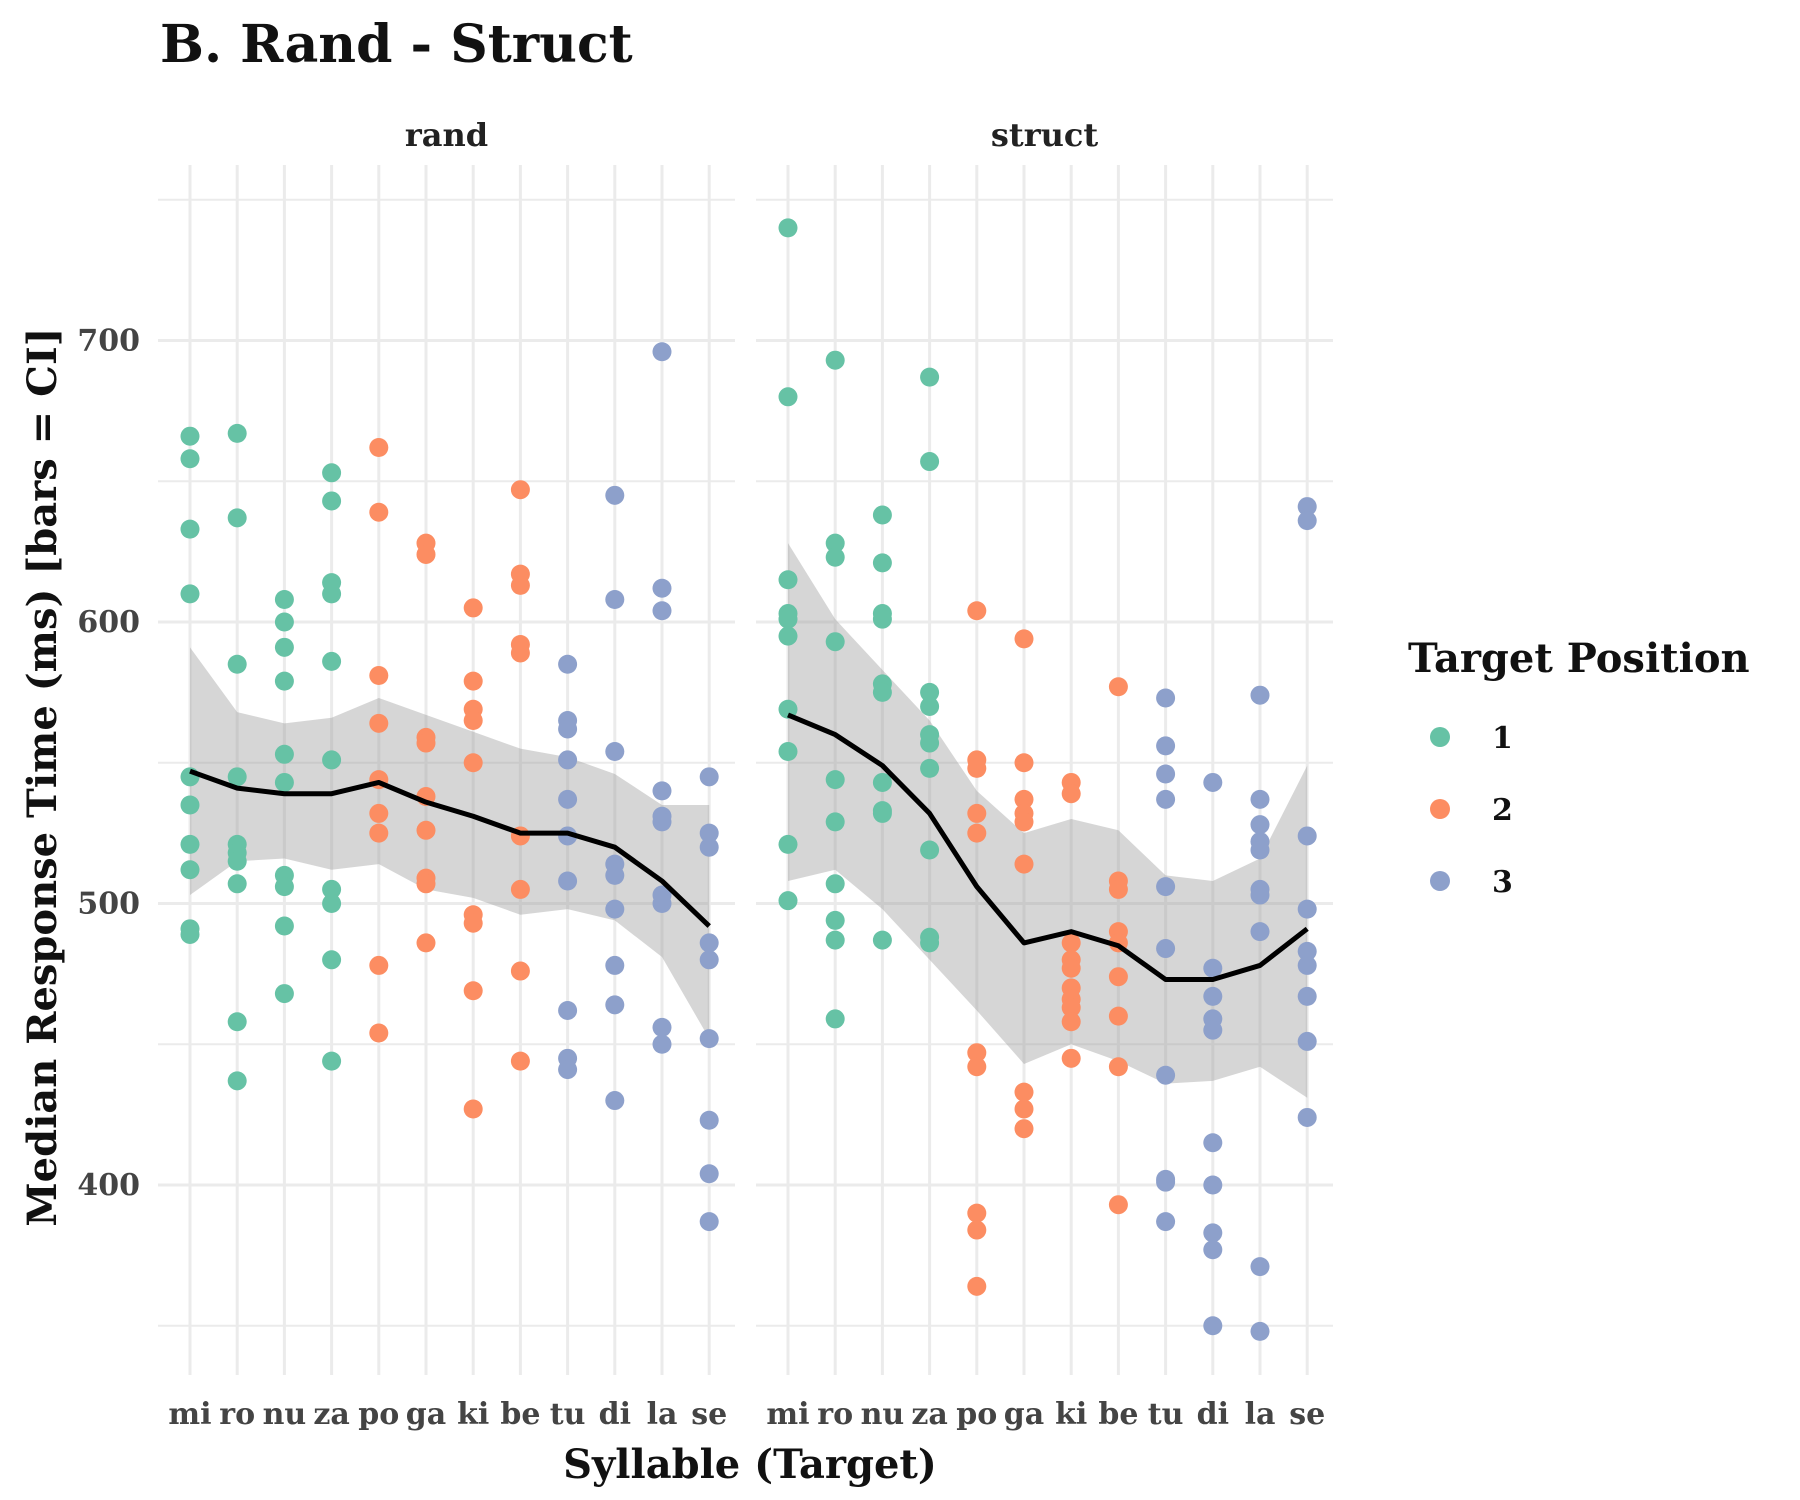 Image resolution: width=1800 pixels, height=1500 pixels. I want to click on ci-band, so click(450, 843).